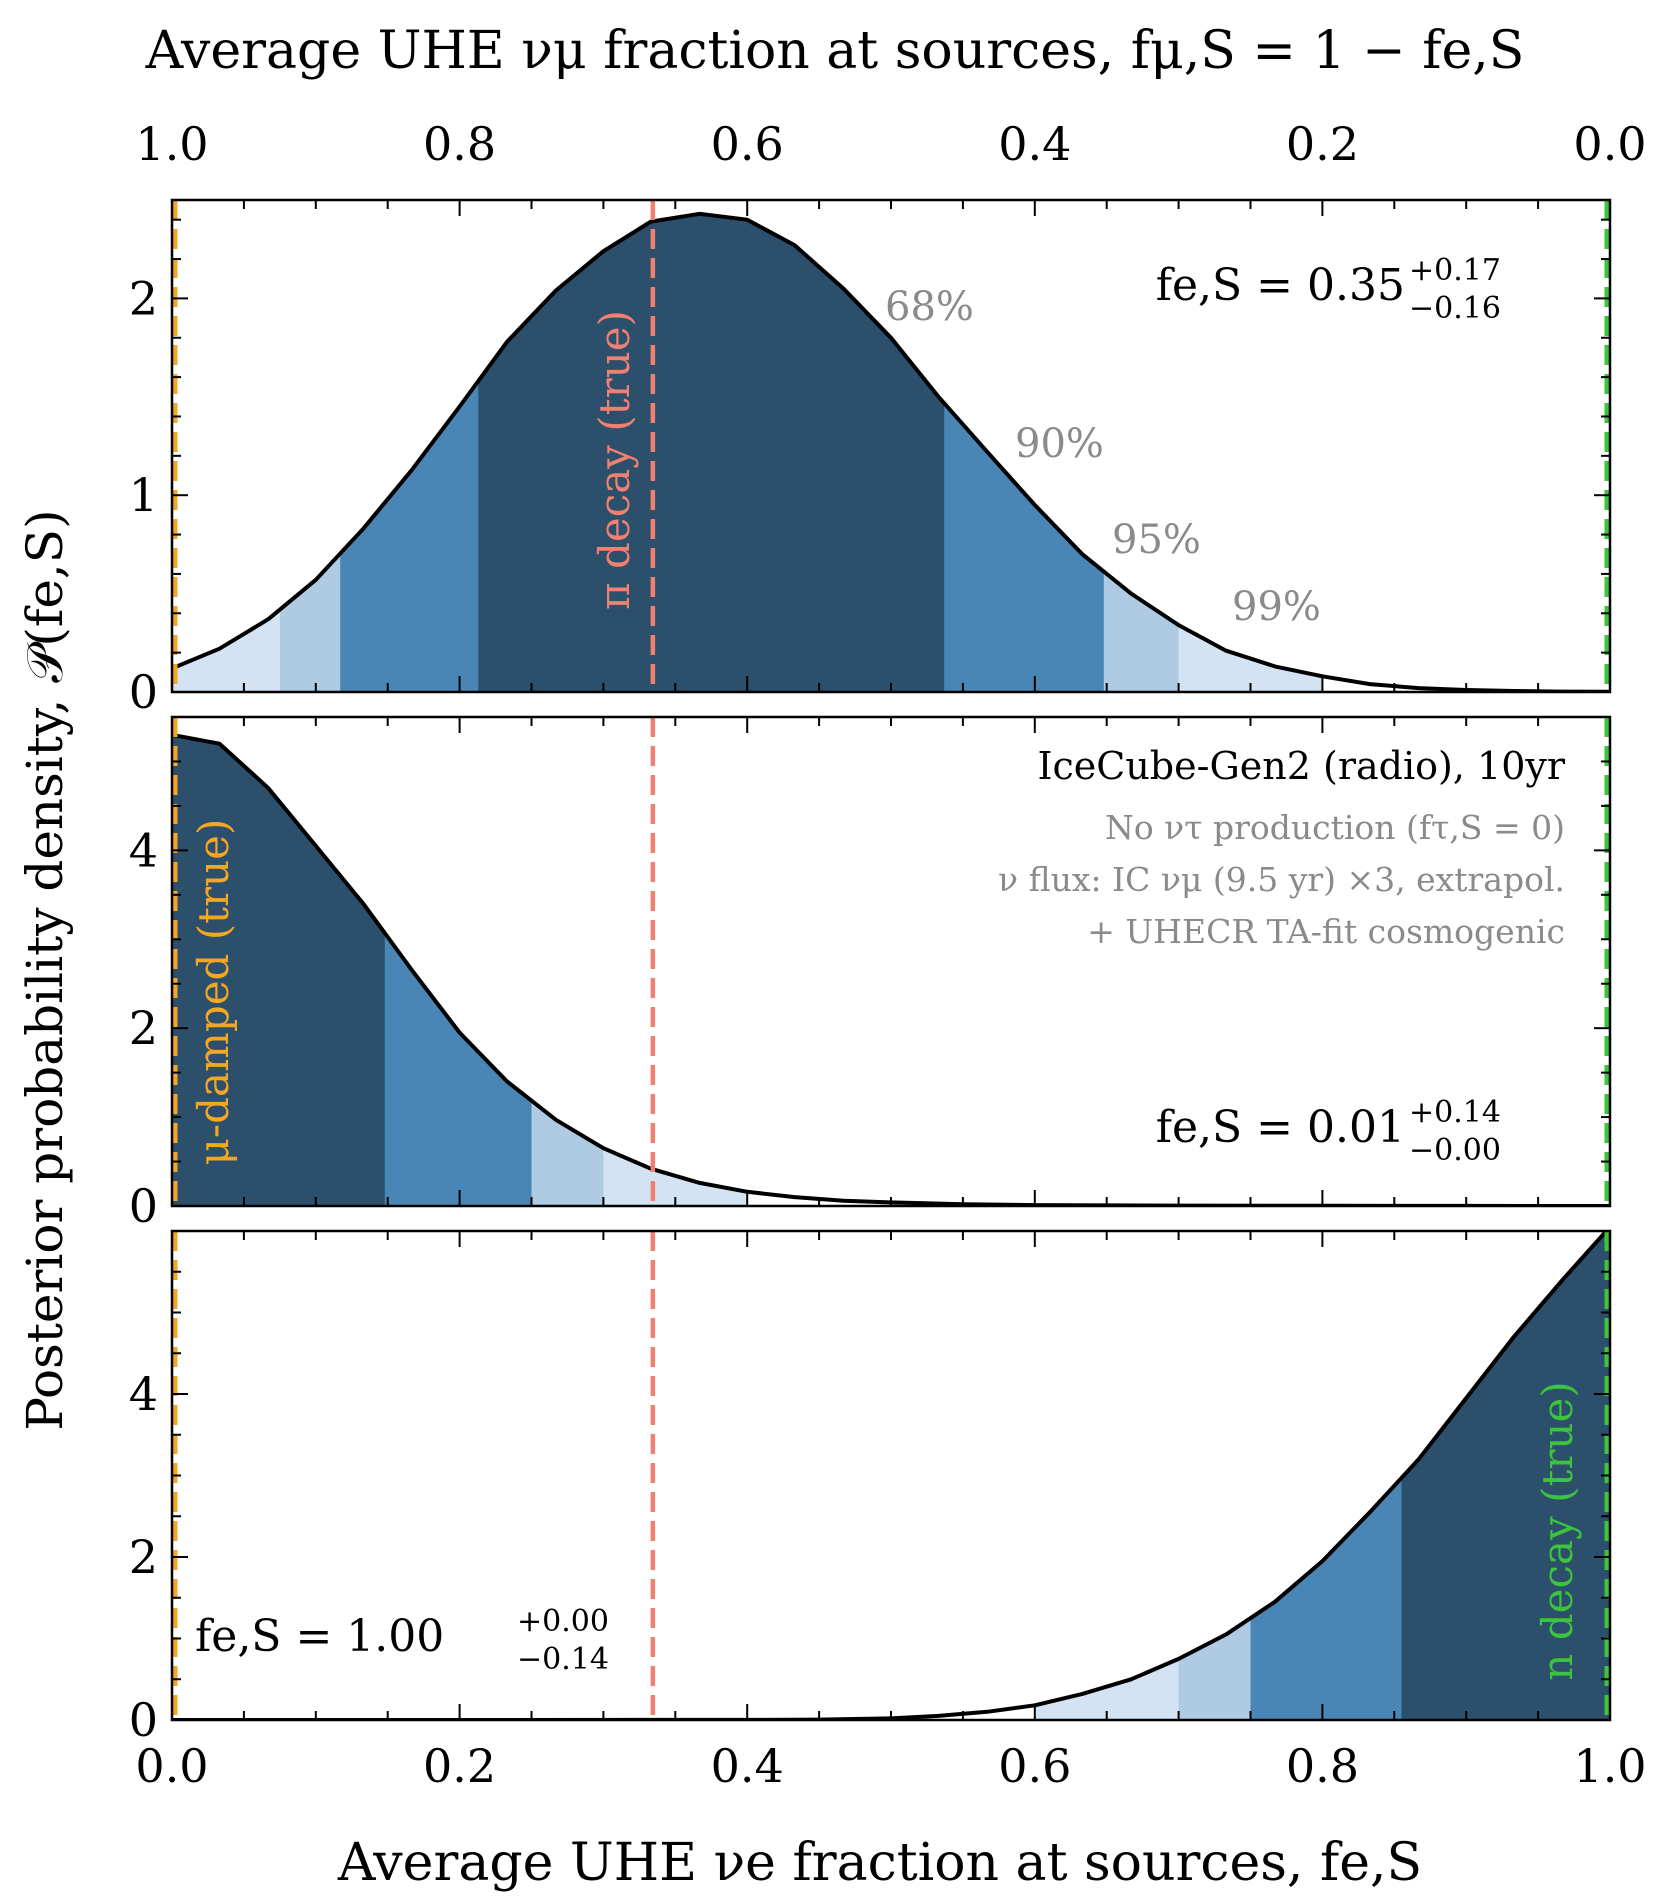  I want to click on bottom-tick-label: 0.0, so click(171, 1766).